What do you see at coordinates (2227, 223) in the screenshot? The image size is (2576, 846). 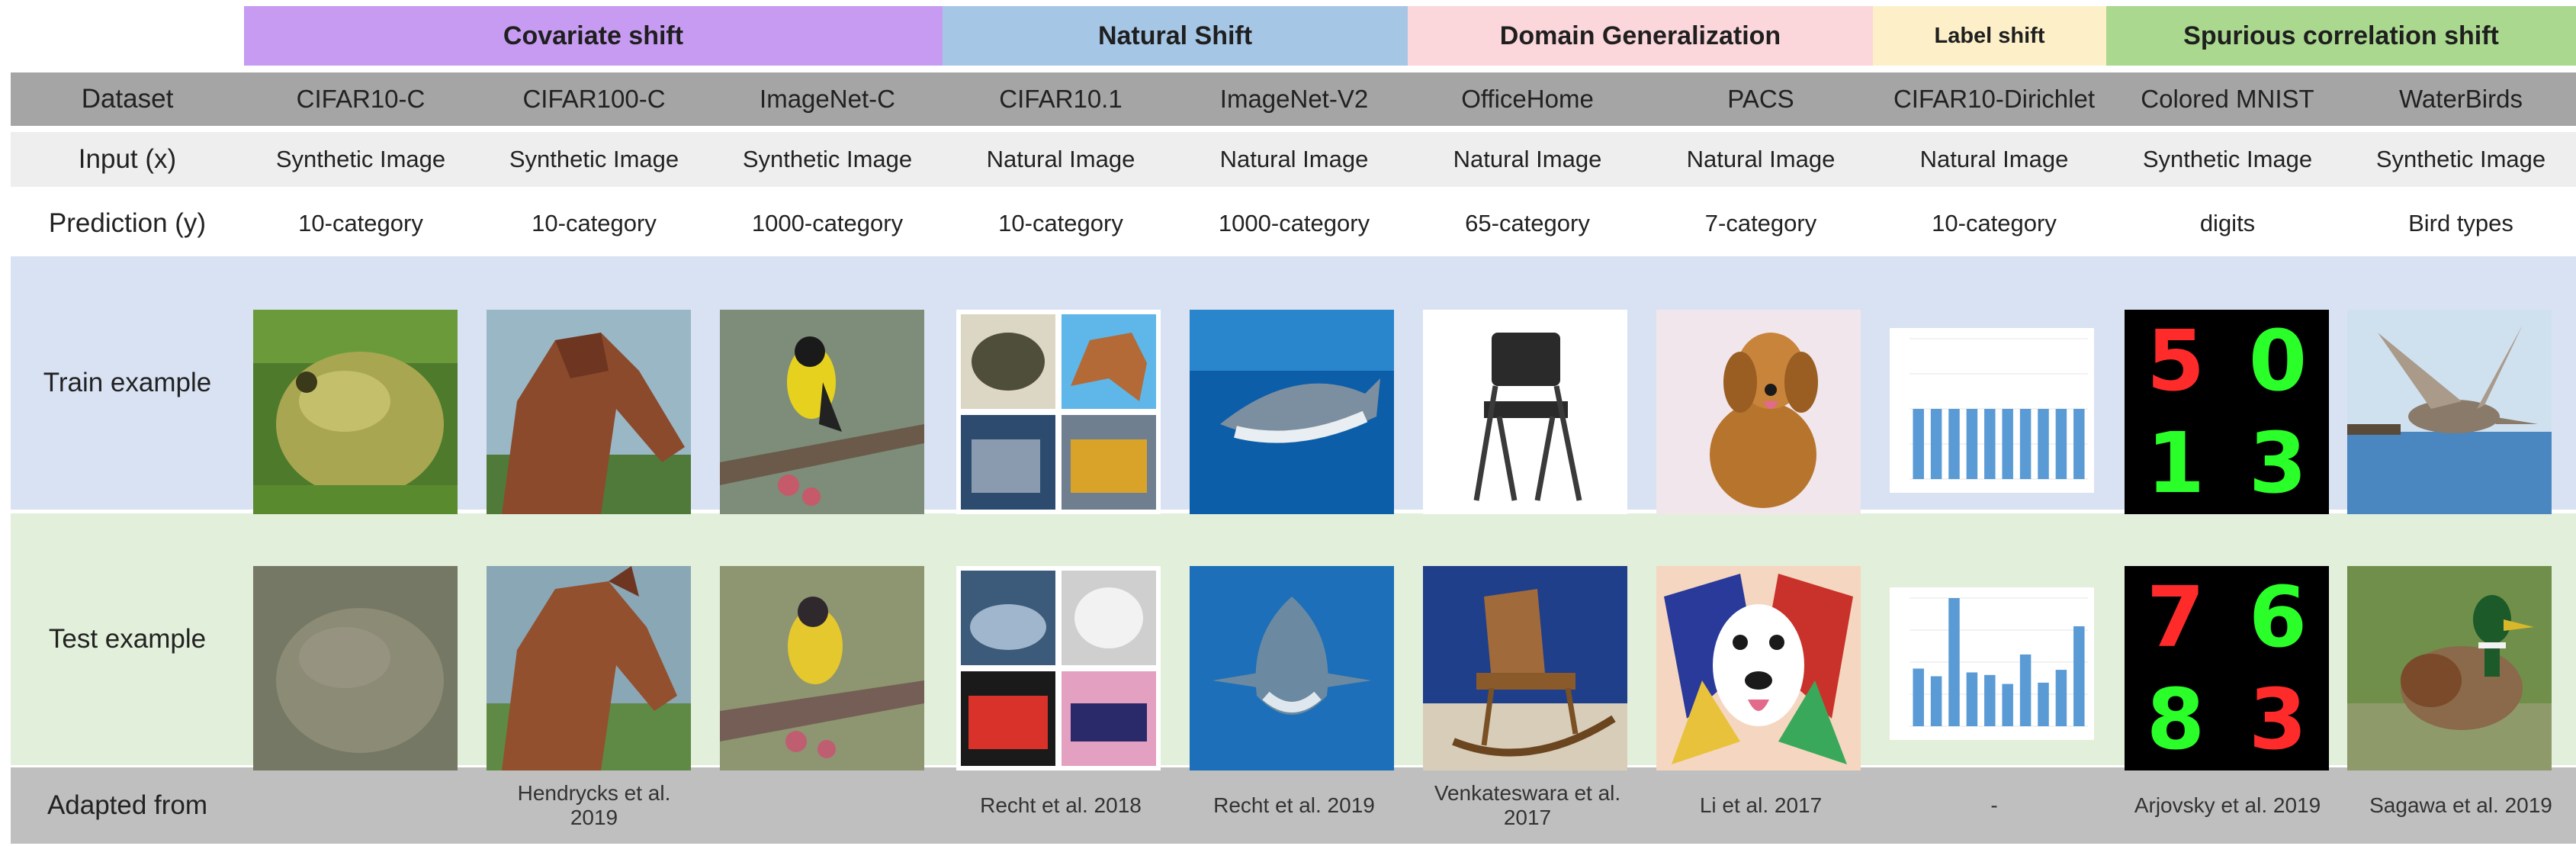 I see `prediction-cell: digits` at bounding box center [2227, 223].